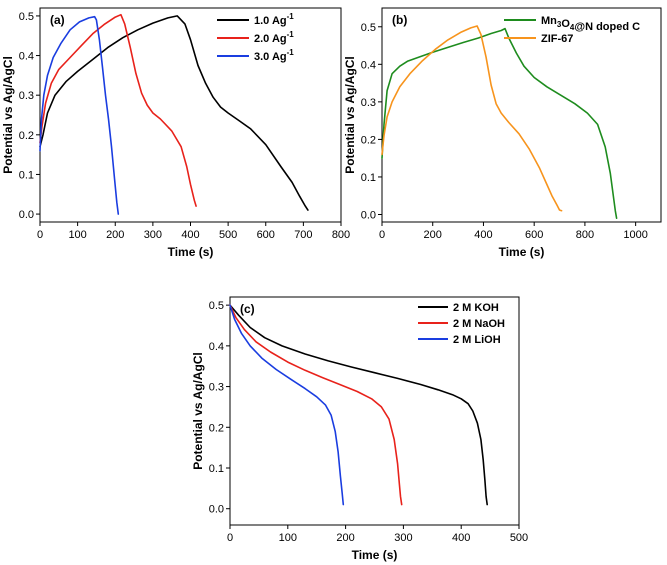 This screenshot has width=667, height=565. What do you see at coordinates (635, 235) in the screenshot?
I see `x-tick-label: 1000` at bounding box center [635, 235].